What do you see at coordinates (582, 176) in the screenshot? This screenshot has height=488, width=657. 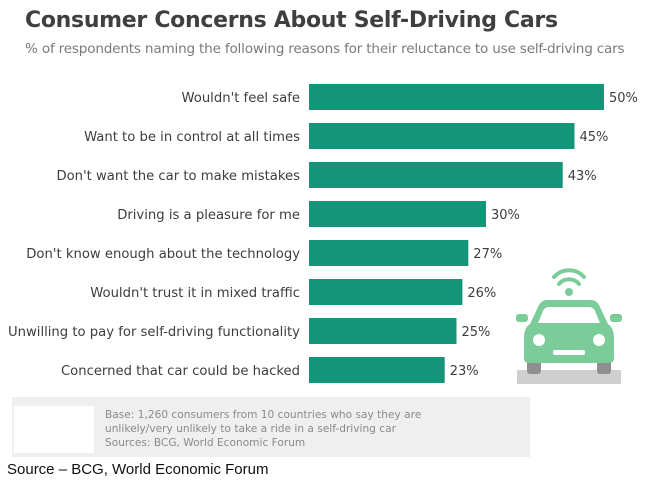 I see `value-label: 43%` at bounding box center [582, 176].